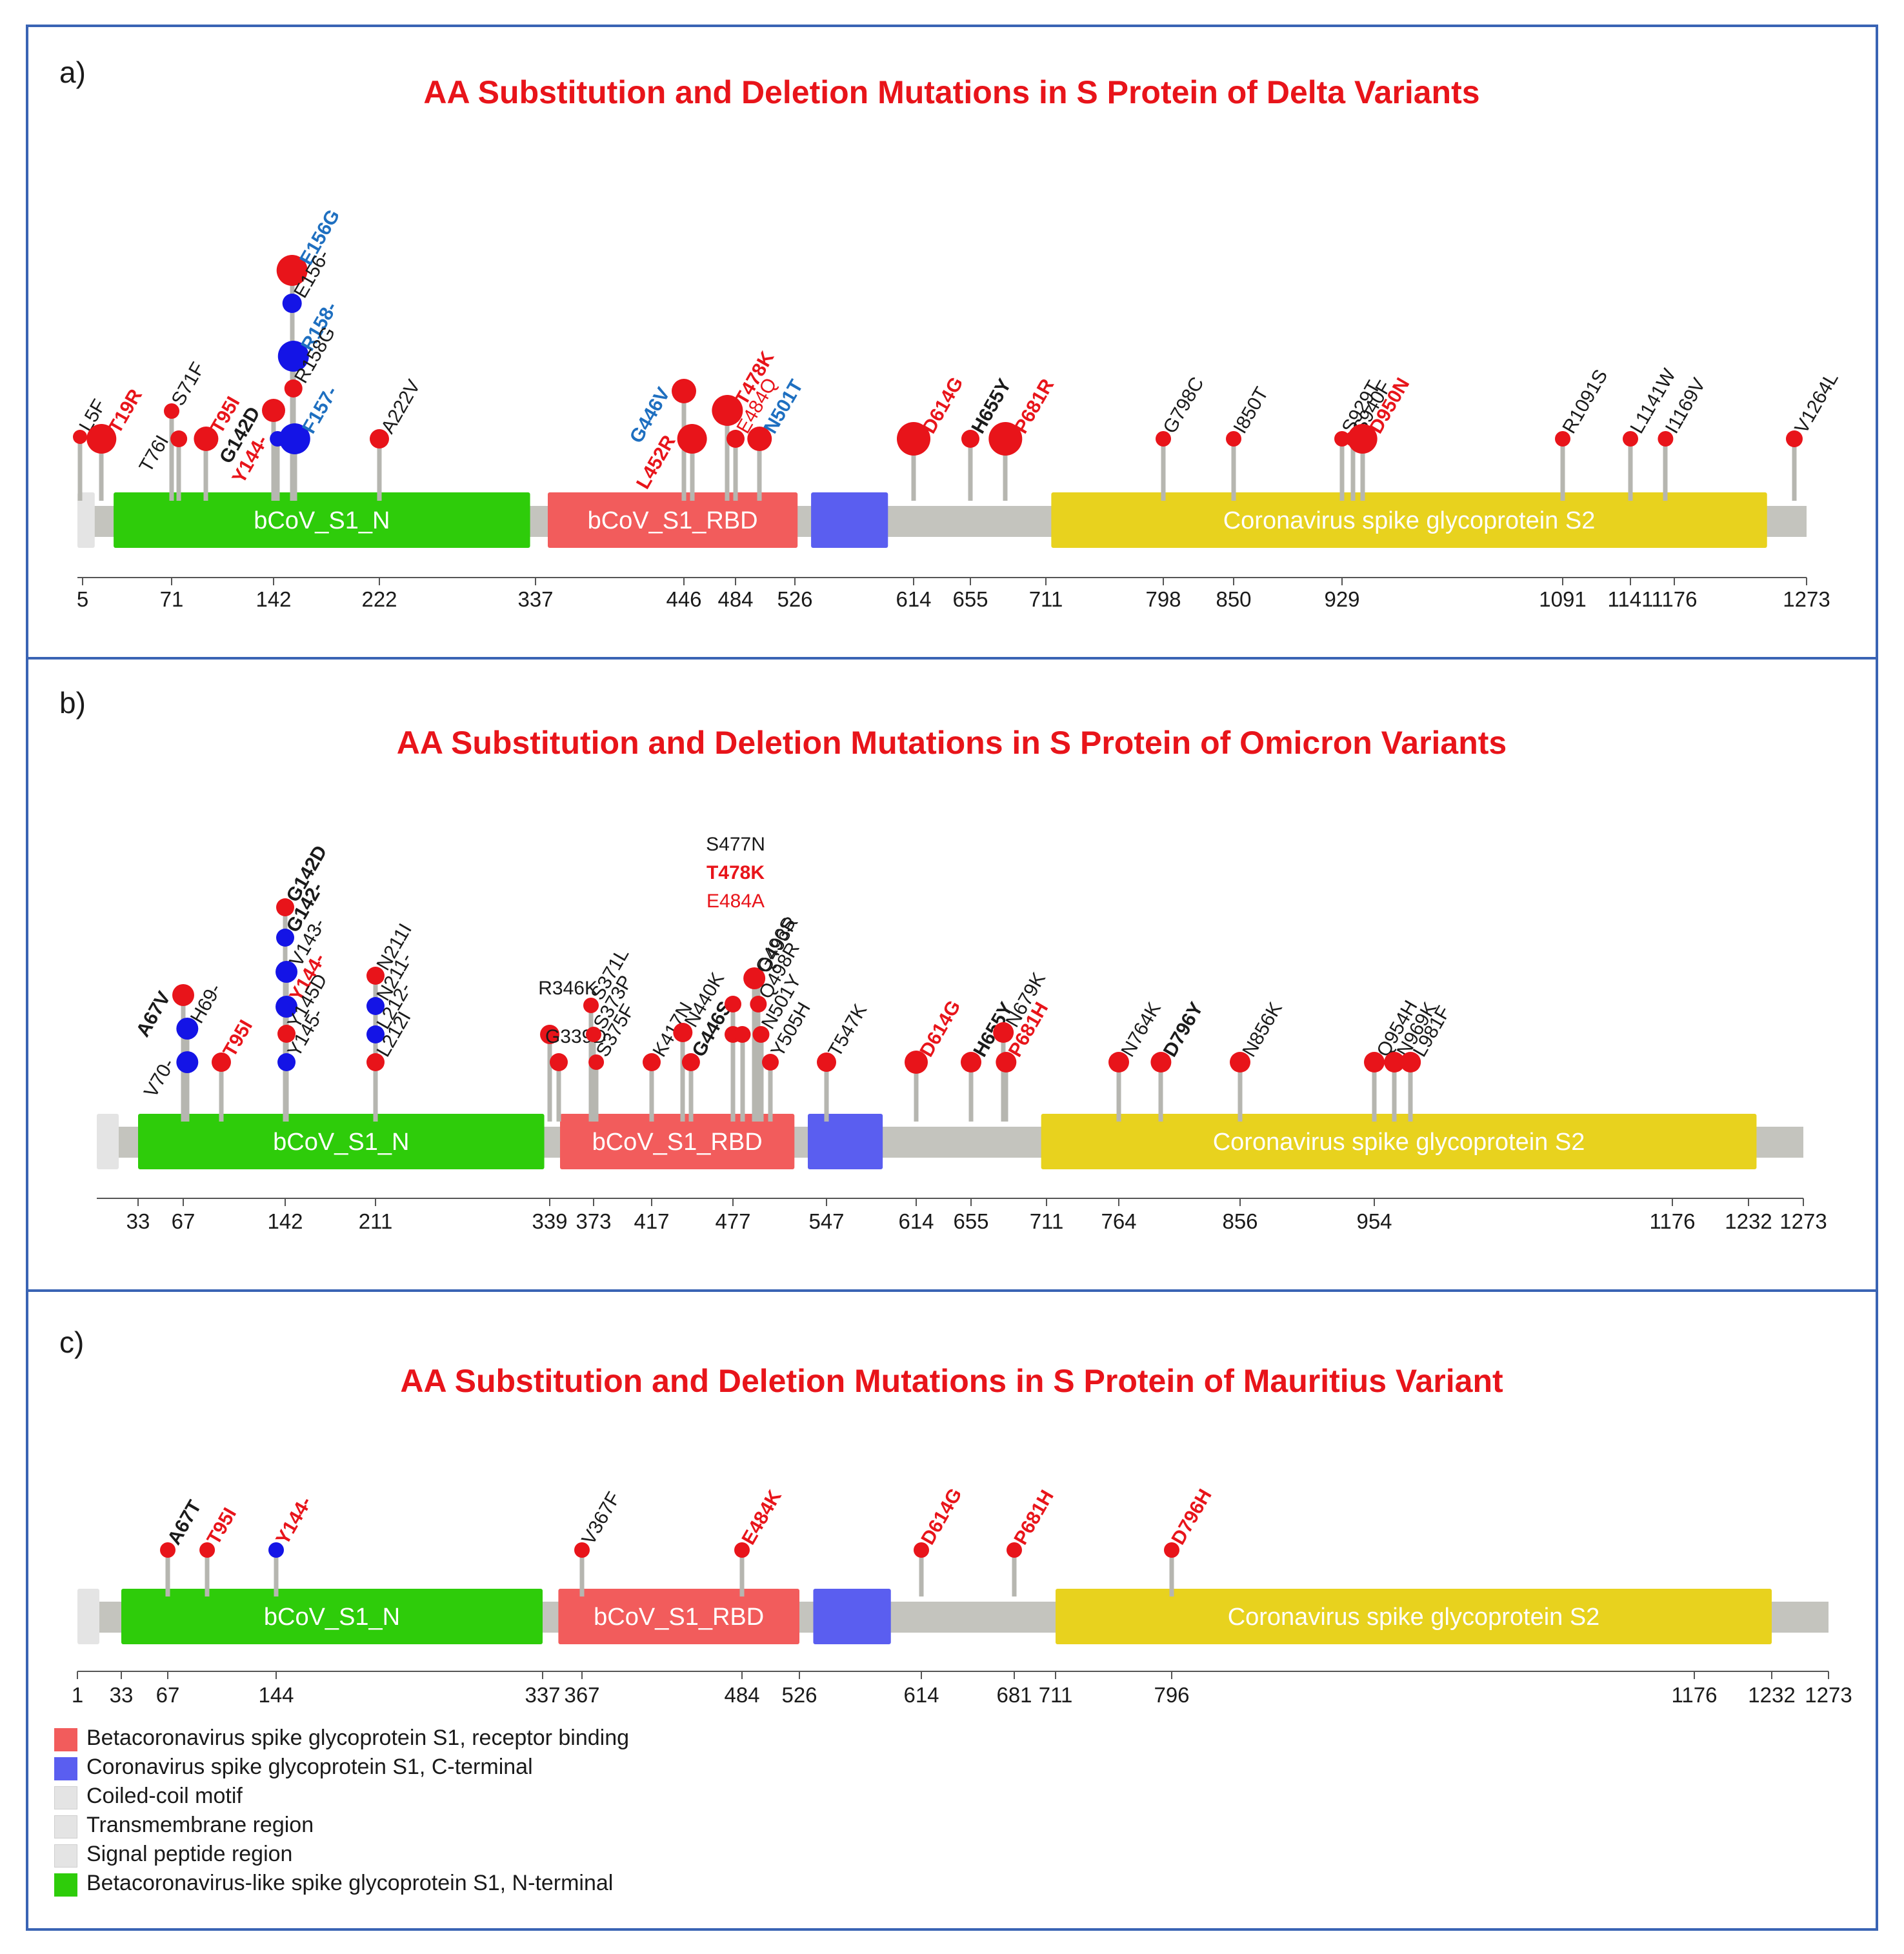 This screenshot has width=1904, height=1954. Describe the element at coordinates (376, 1221) in the screenshot. I see `tick-label: 211` at that location.